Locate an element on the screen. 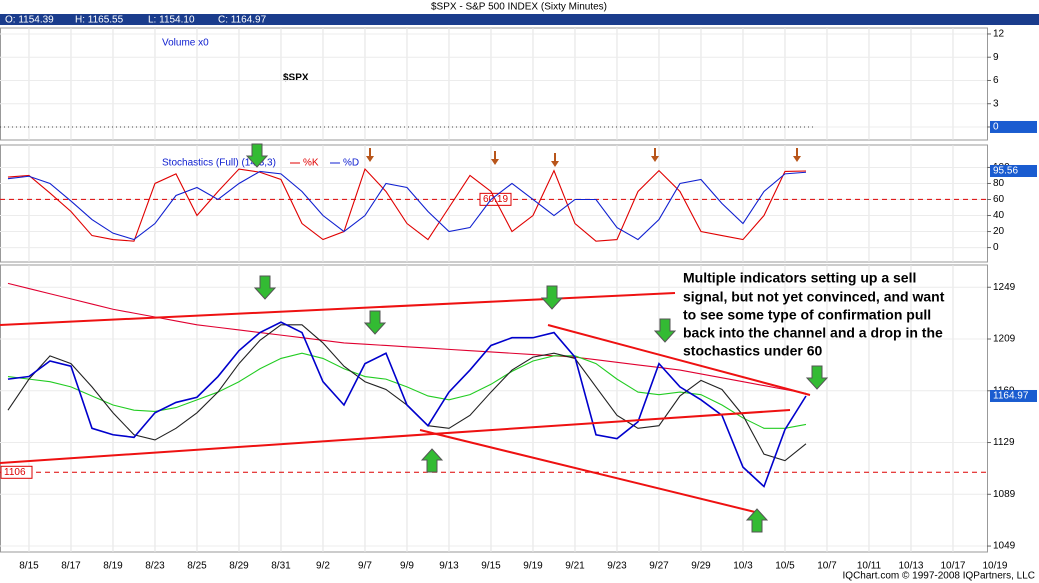 This screenshot has height=583, width=1039. quote-close: C: 1164.97 is located at coordinates (242, 20).